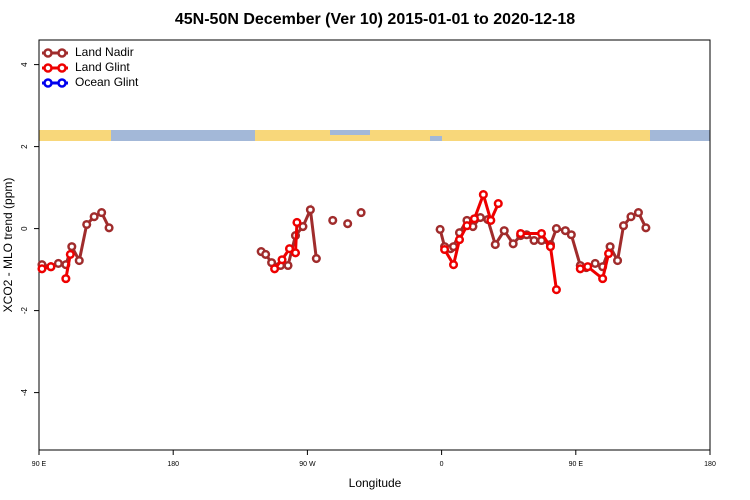 Image resolution: width=750 pixels, height=500 pixels. I want to click on y-tick-label: 0, so click(24, 228).